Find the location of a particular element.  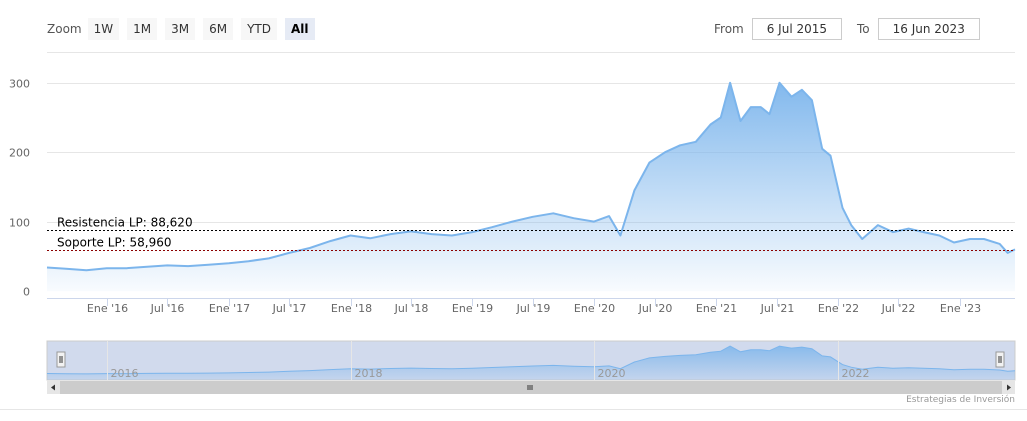

zoom-1m-button: 1M is located at coordinates (142, 29).